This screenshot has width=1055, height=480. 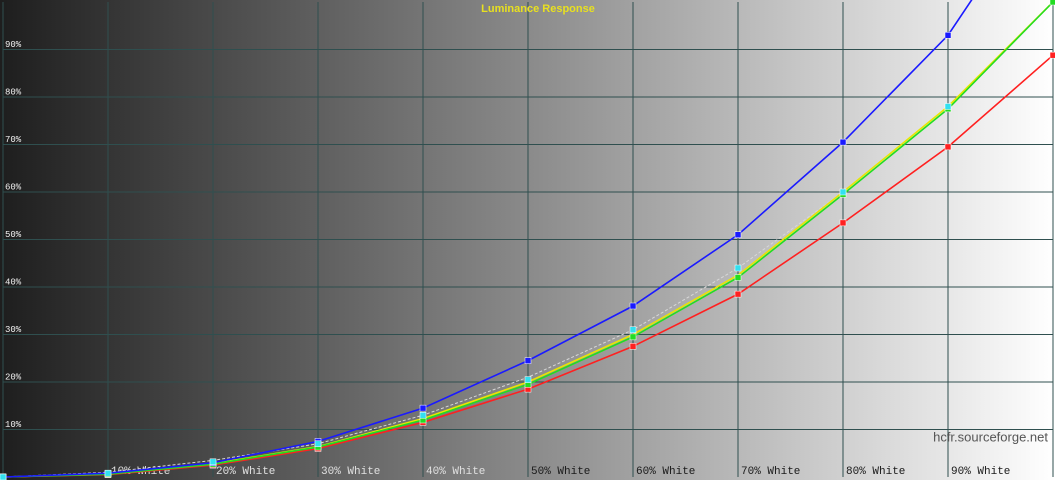 What do you see at coordinates (13, 377) in the screenshot?
I see `y-tick-label: 20%` at bounding box center [13, 377].